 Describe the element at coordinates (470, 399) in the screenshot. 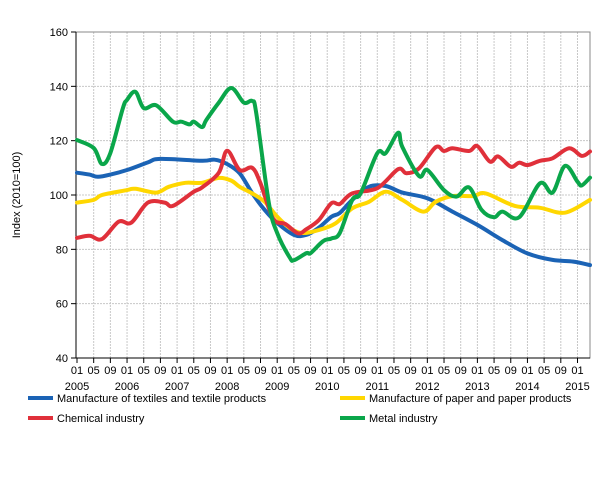

I see `legend-label: Manufacture of paper and paper products` at that location.